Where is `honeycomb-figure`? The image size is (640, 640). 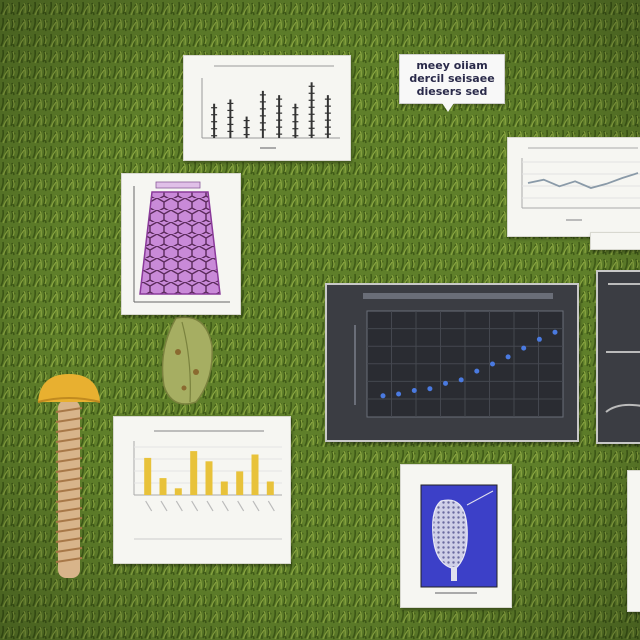
honeycomb-figure is located at coordinates (181, 242).